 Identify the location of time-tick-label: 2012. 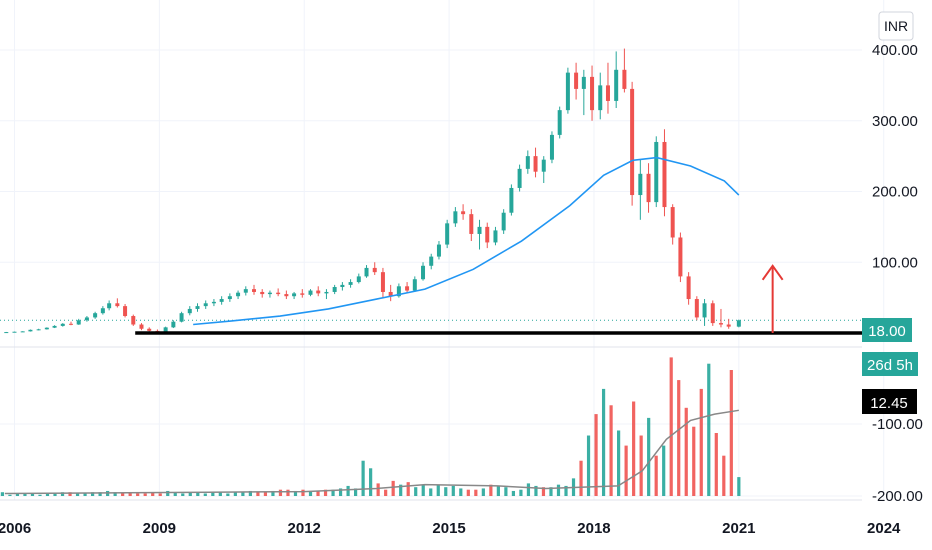
(304, 528).